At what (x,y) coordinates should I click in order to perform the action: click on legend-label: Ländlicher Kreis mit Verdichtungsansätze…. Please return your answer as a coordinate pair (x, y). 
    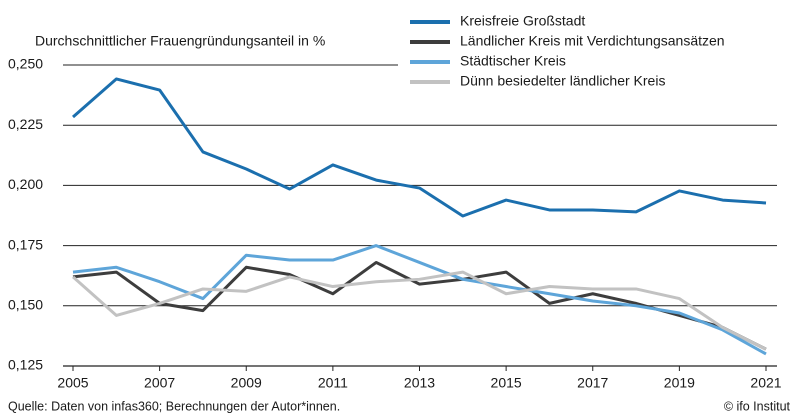
    Looking at the image, I should click on (592, 41).